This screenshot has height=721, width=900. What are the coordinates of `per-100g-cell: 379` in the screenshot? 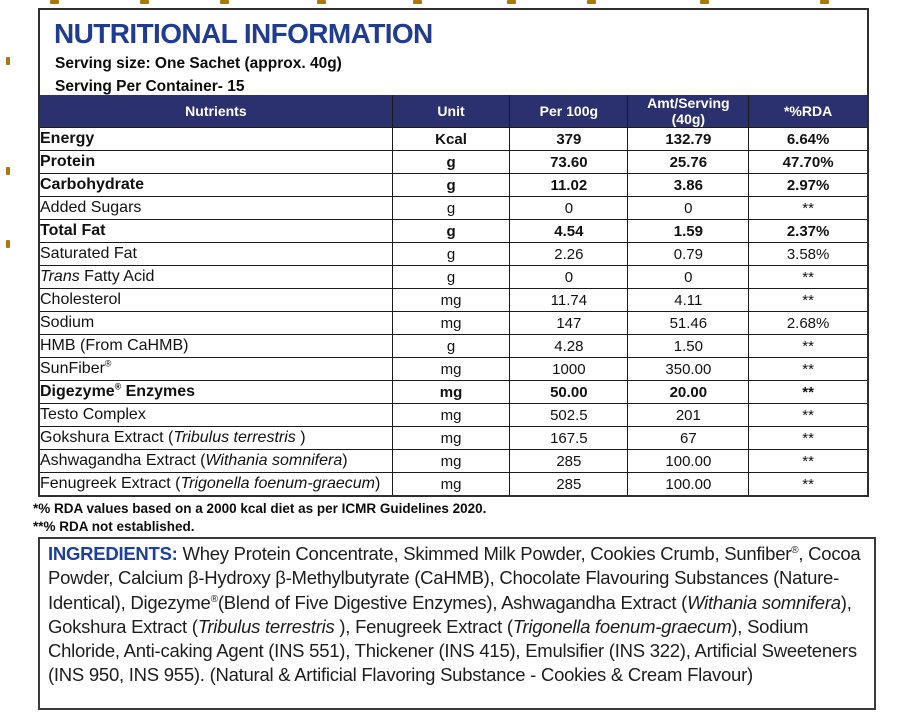 It's located at (569, 139).